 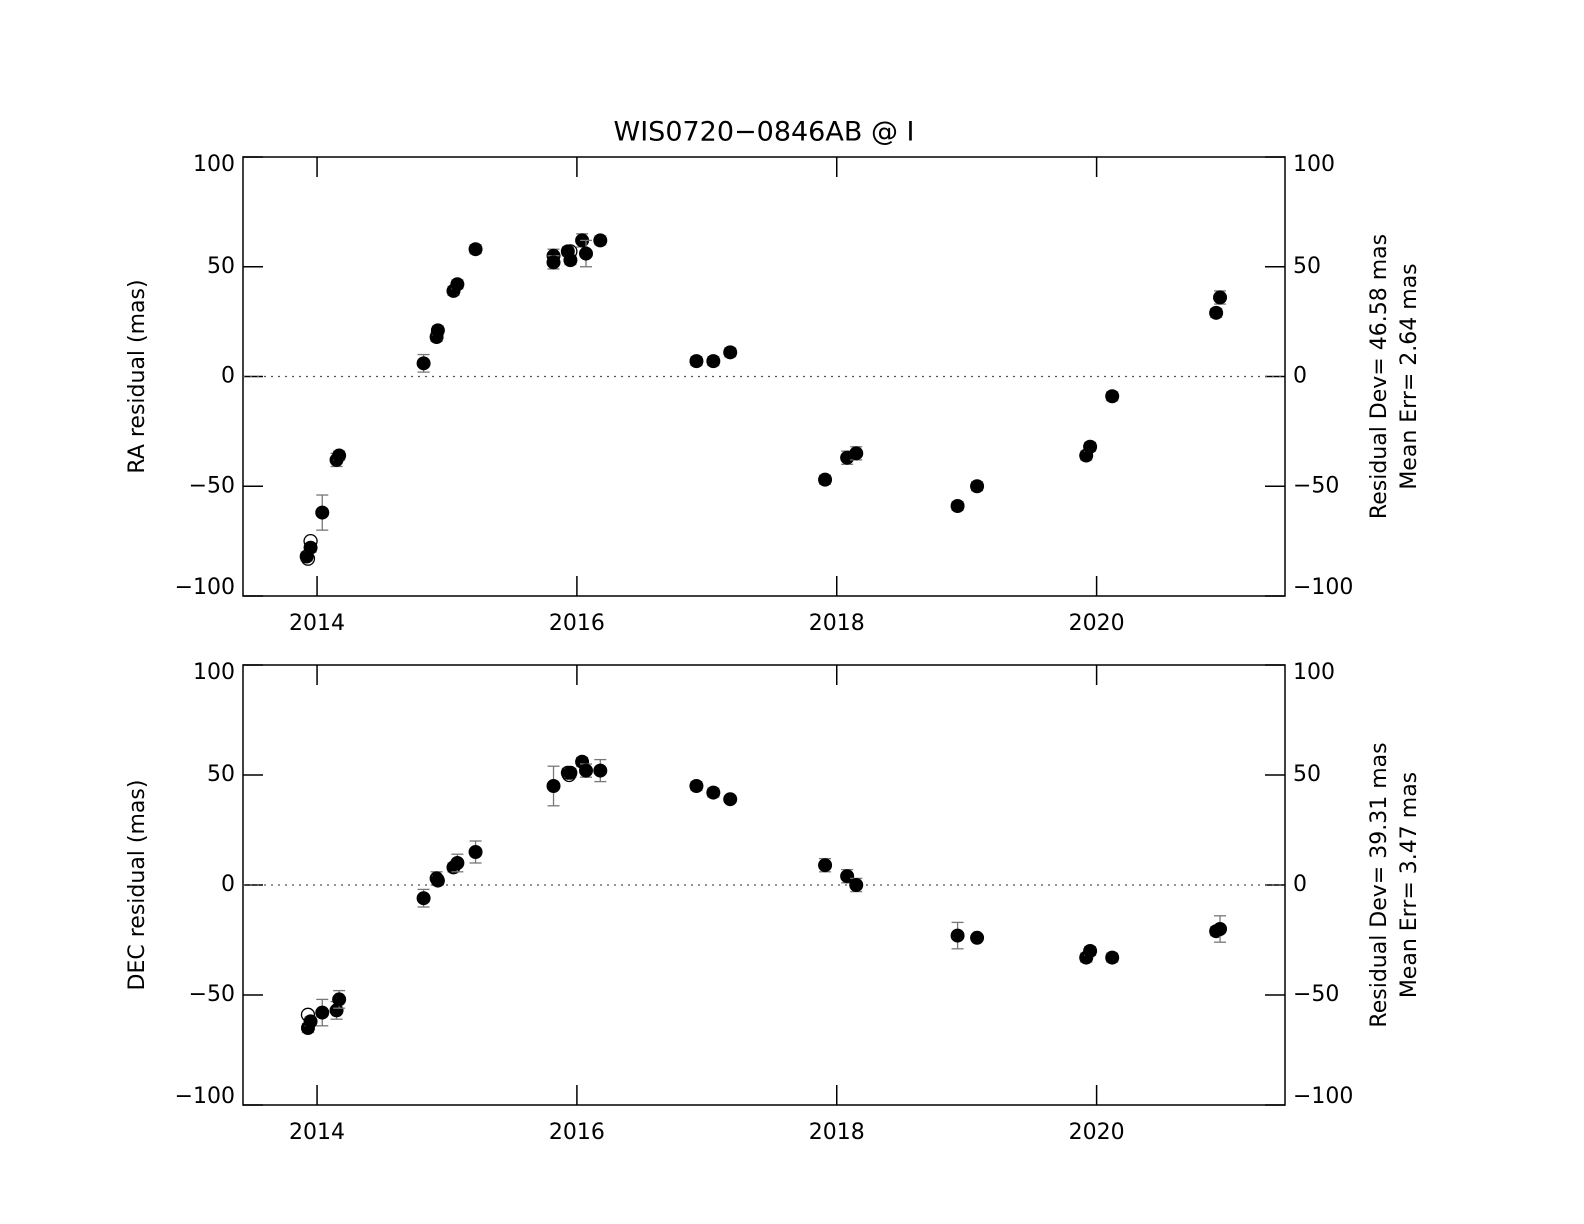 What do you see at coordinates (1379, 376) in the screenshot?
I see `annotation: Residual Dev= 46.58 mas` at bounding box center [1379, 376].